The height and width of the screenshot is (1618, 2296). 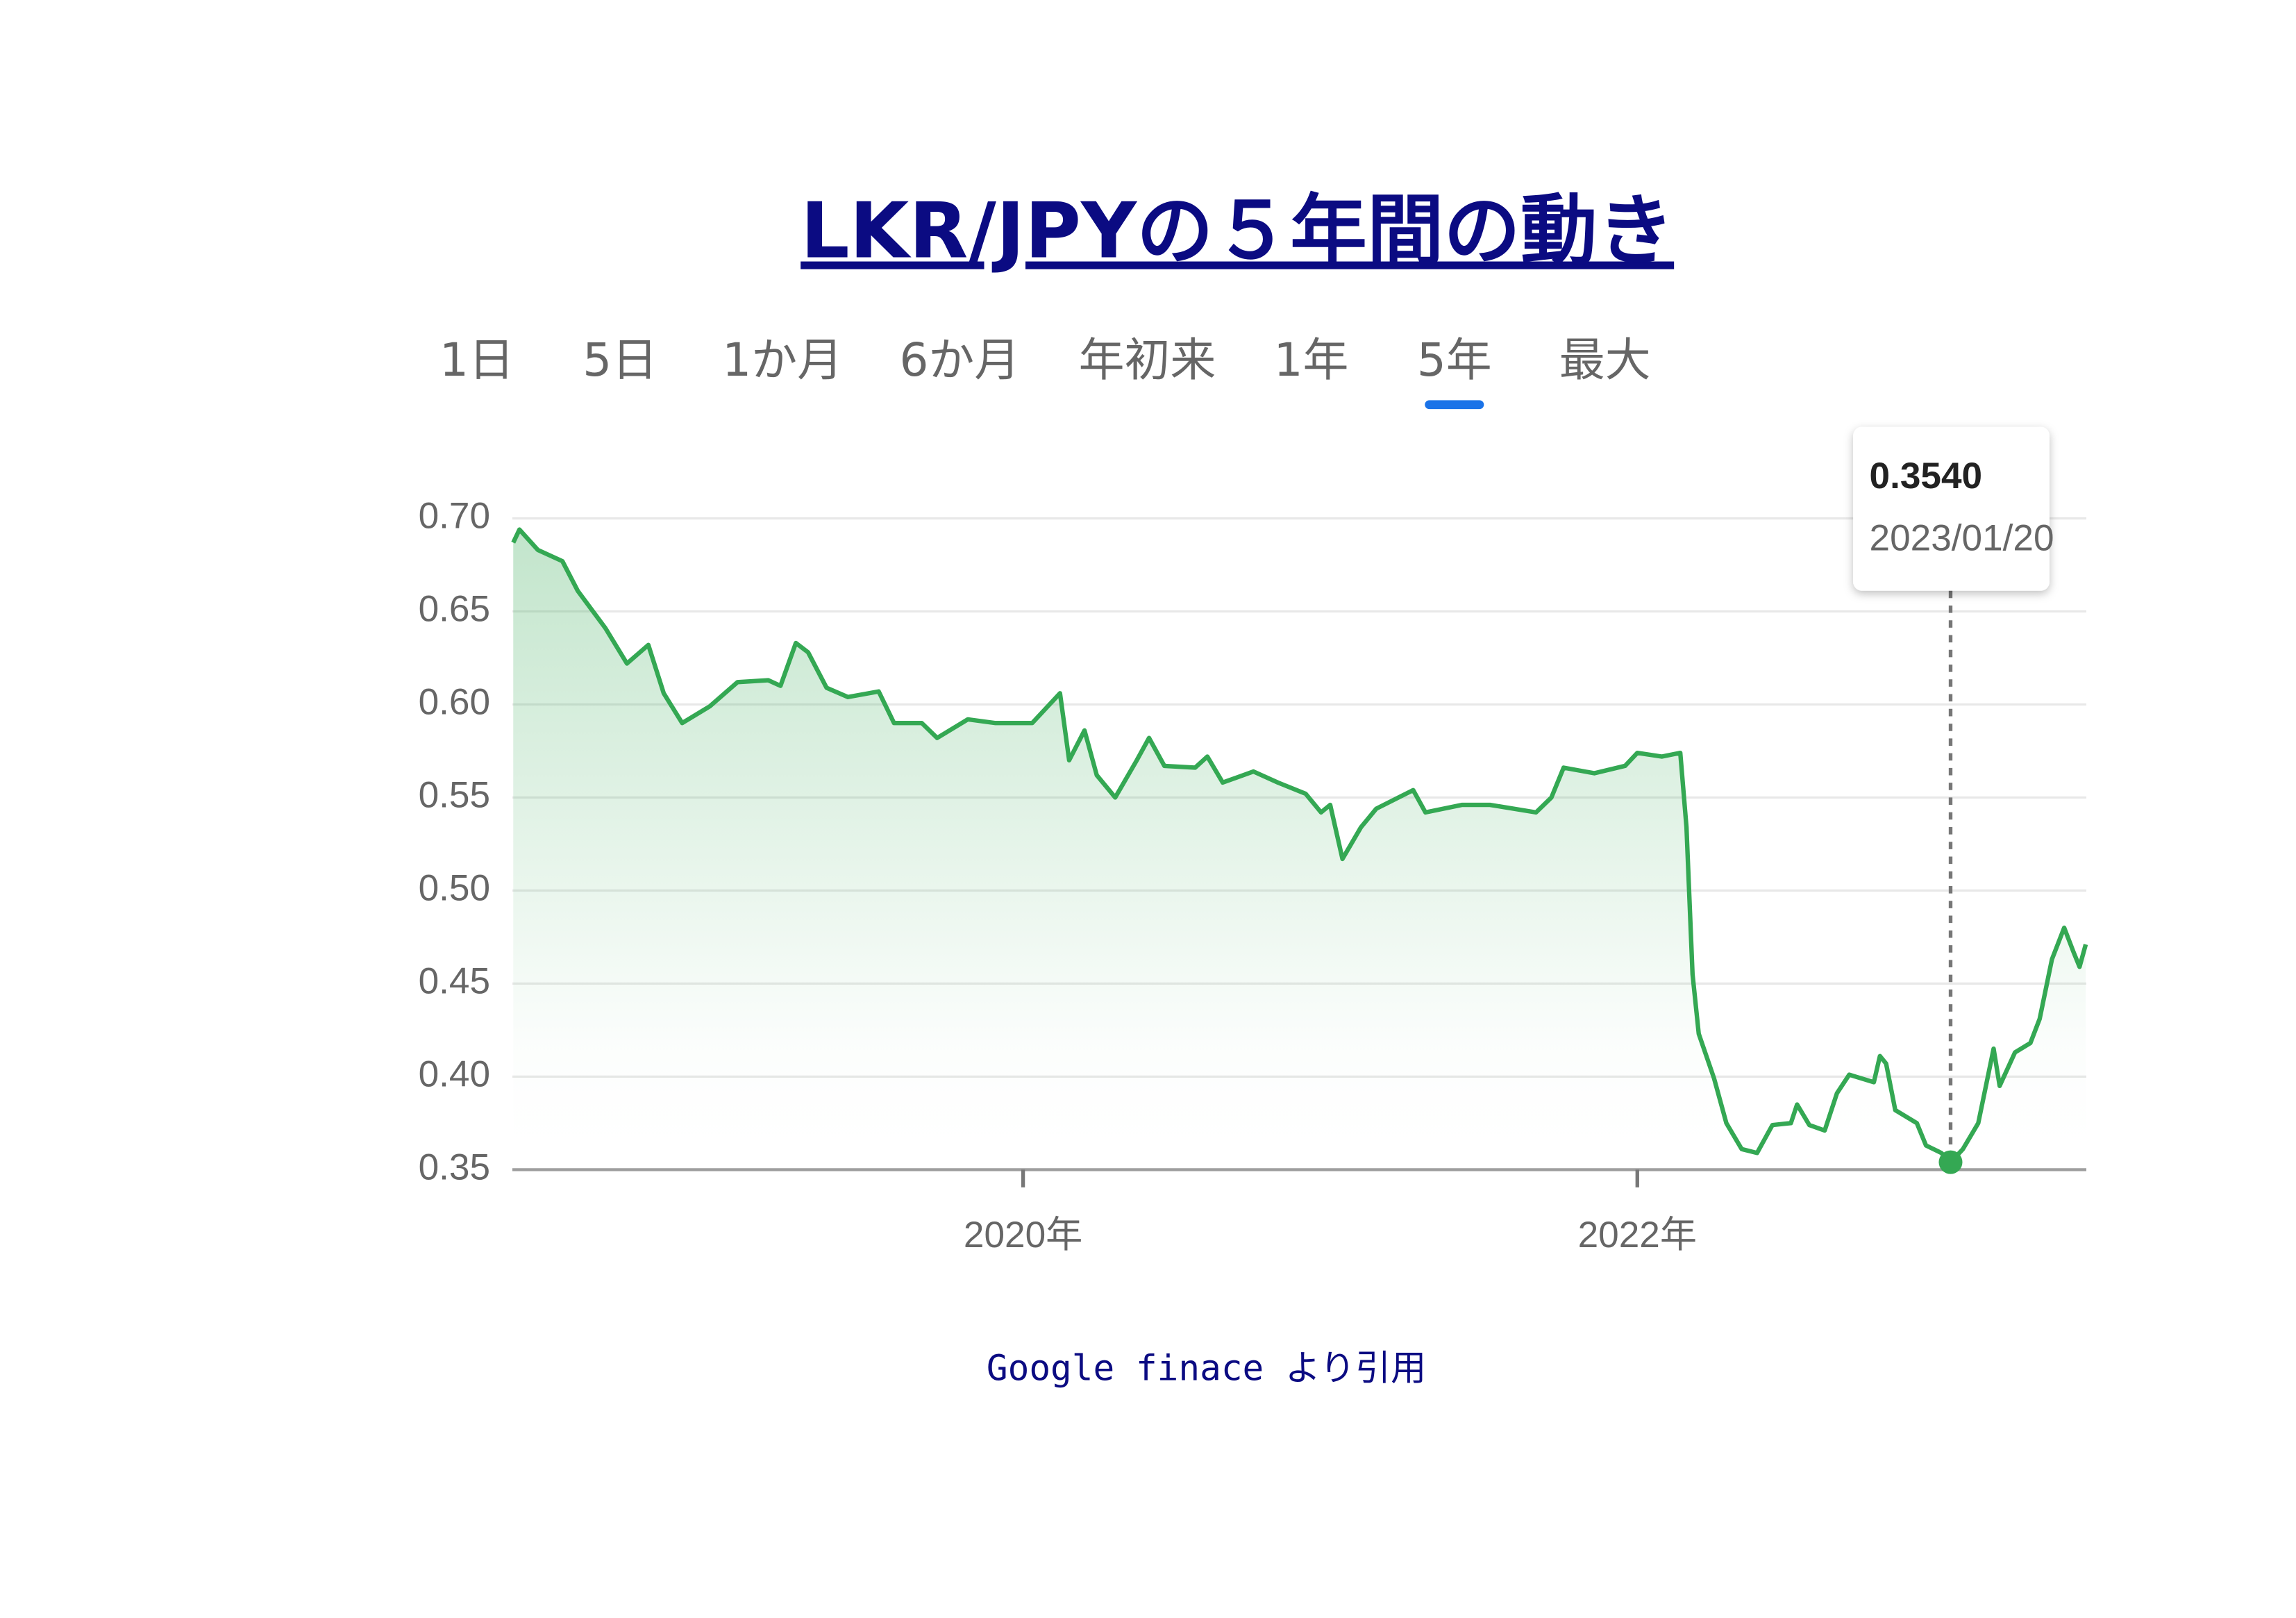 What do you see at coordinates (454, 701) in the screenshot?
I see `y-tick-label: 0.60` at bounding box center [454, 701].